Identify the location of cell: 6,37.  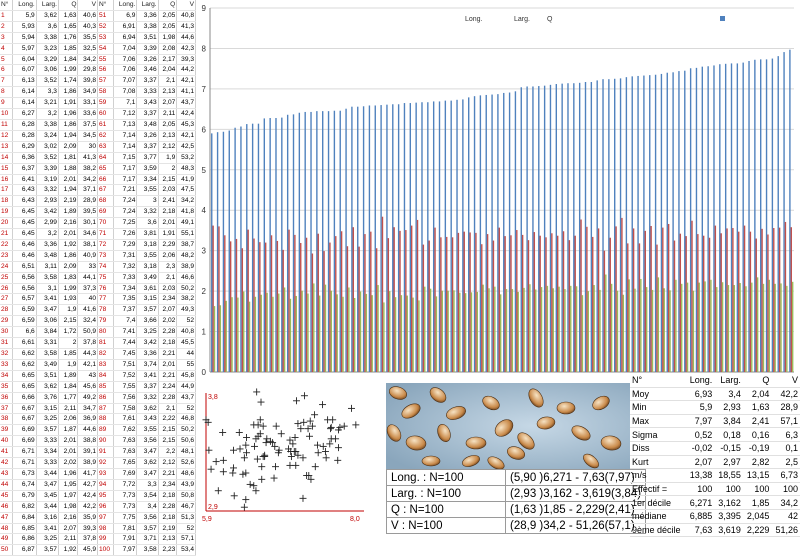
(24, 169).